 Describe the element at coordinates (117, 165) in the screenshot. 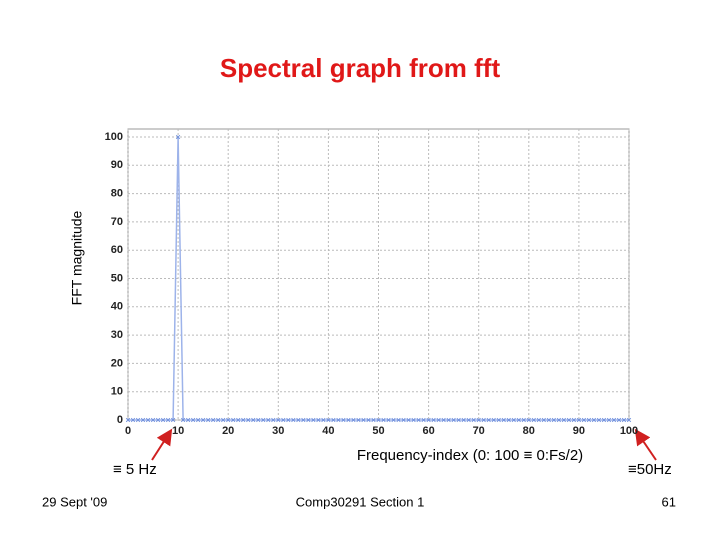

I see `y-tick-label: 90` at that location.